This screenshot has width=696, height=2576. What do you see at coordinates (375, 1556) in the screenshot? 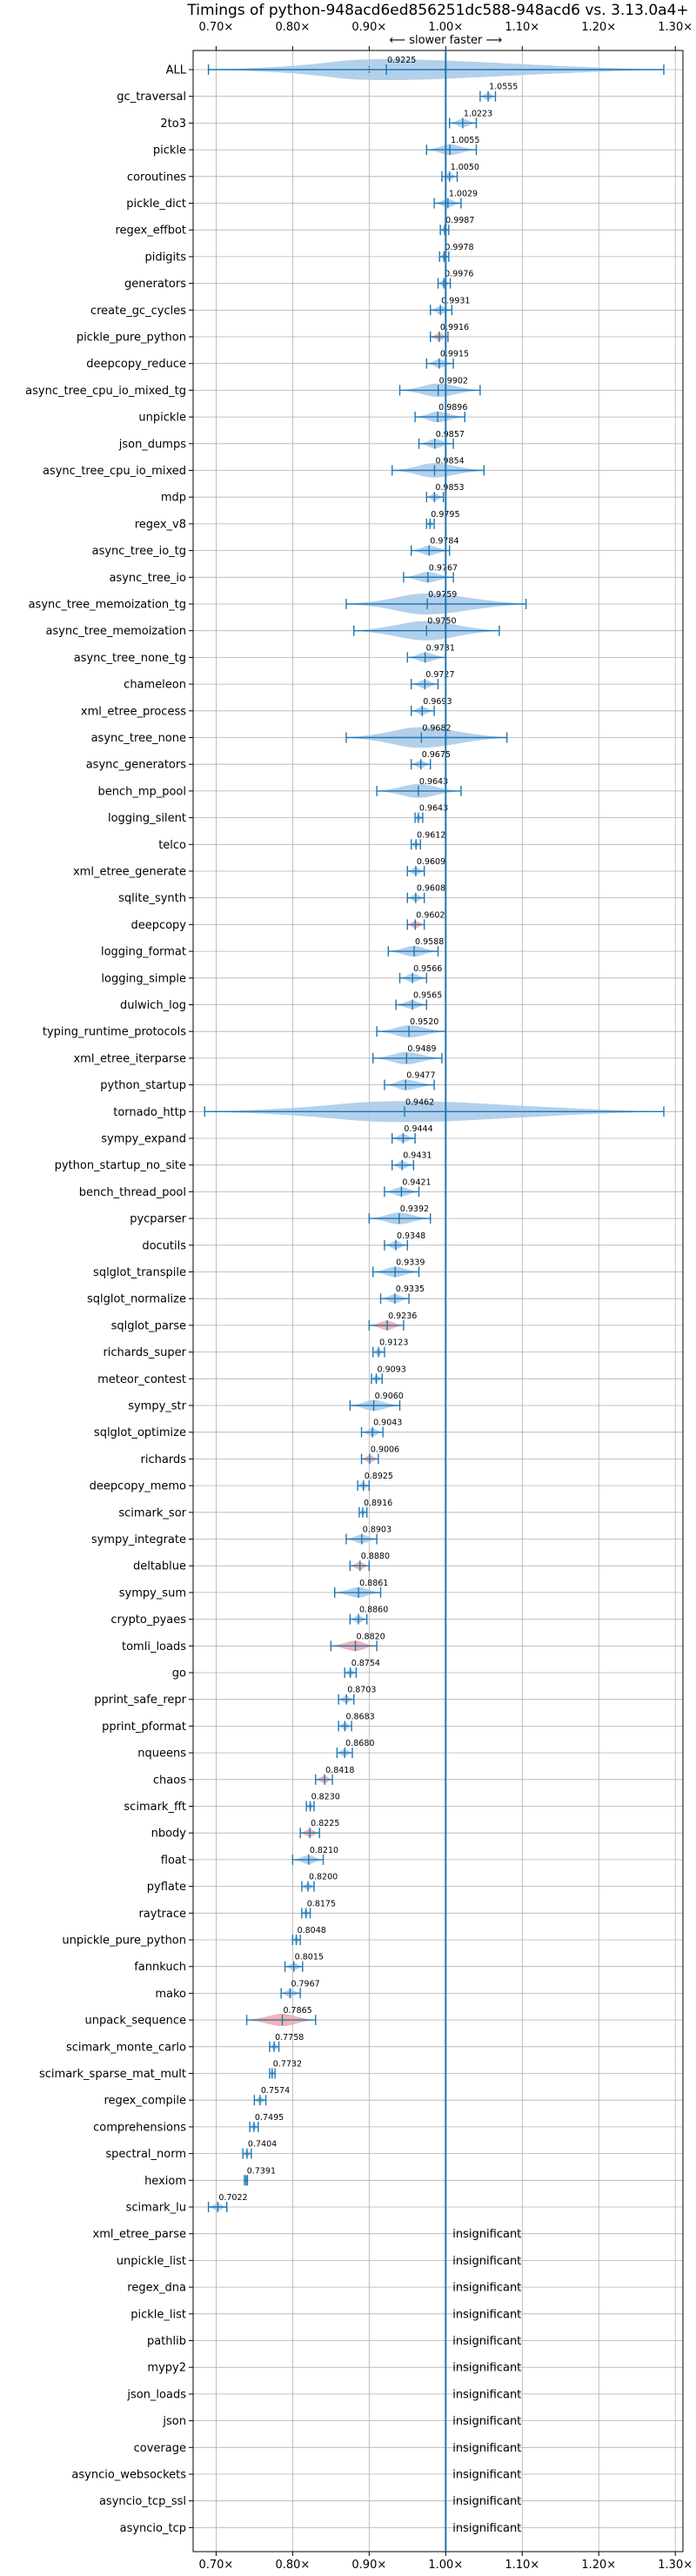
I see `value-label: 0.8880` at bounding box center [375, 1556].